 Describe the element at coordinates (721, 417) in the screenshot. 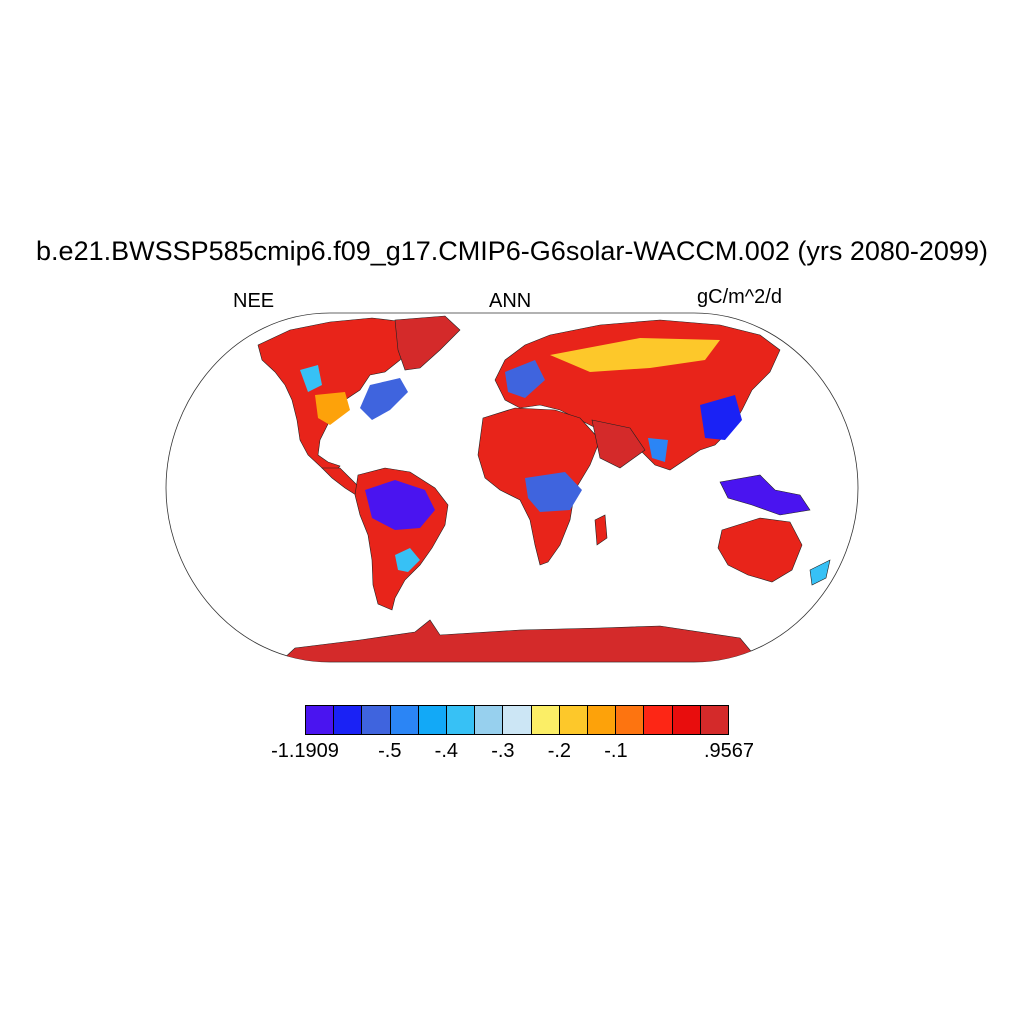

I see `east-asia-sink` at that location.